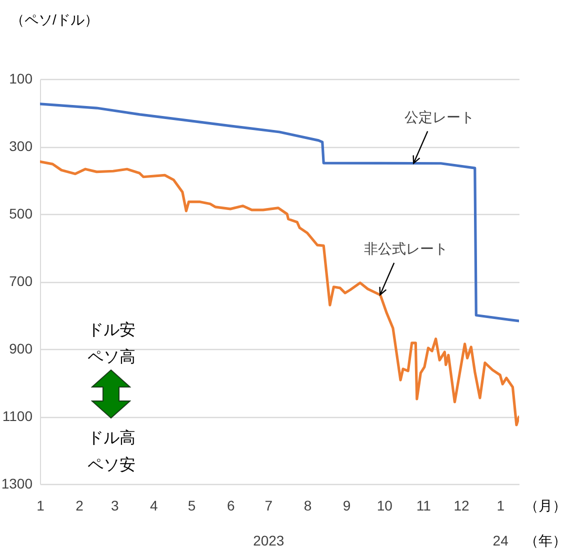 This screenshot has height=551, width=561. What do you see at coordinates (111, 452) in the screenshot?
I see `annotation: ドル高ペソ安` at bounding box center [111, 452].